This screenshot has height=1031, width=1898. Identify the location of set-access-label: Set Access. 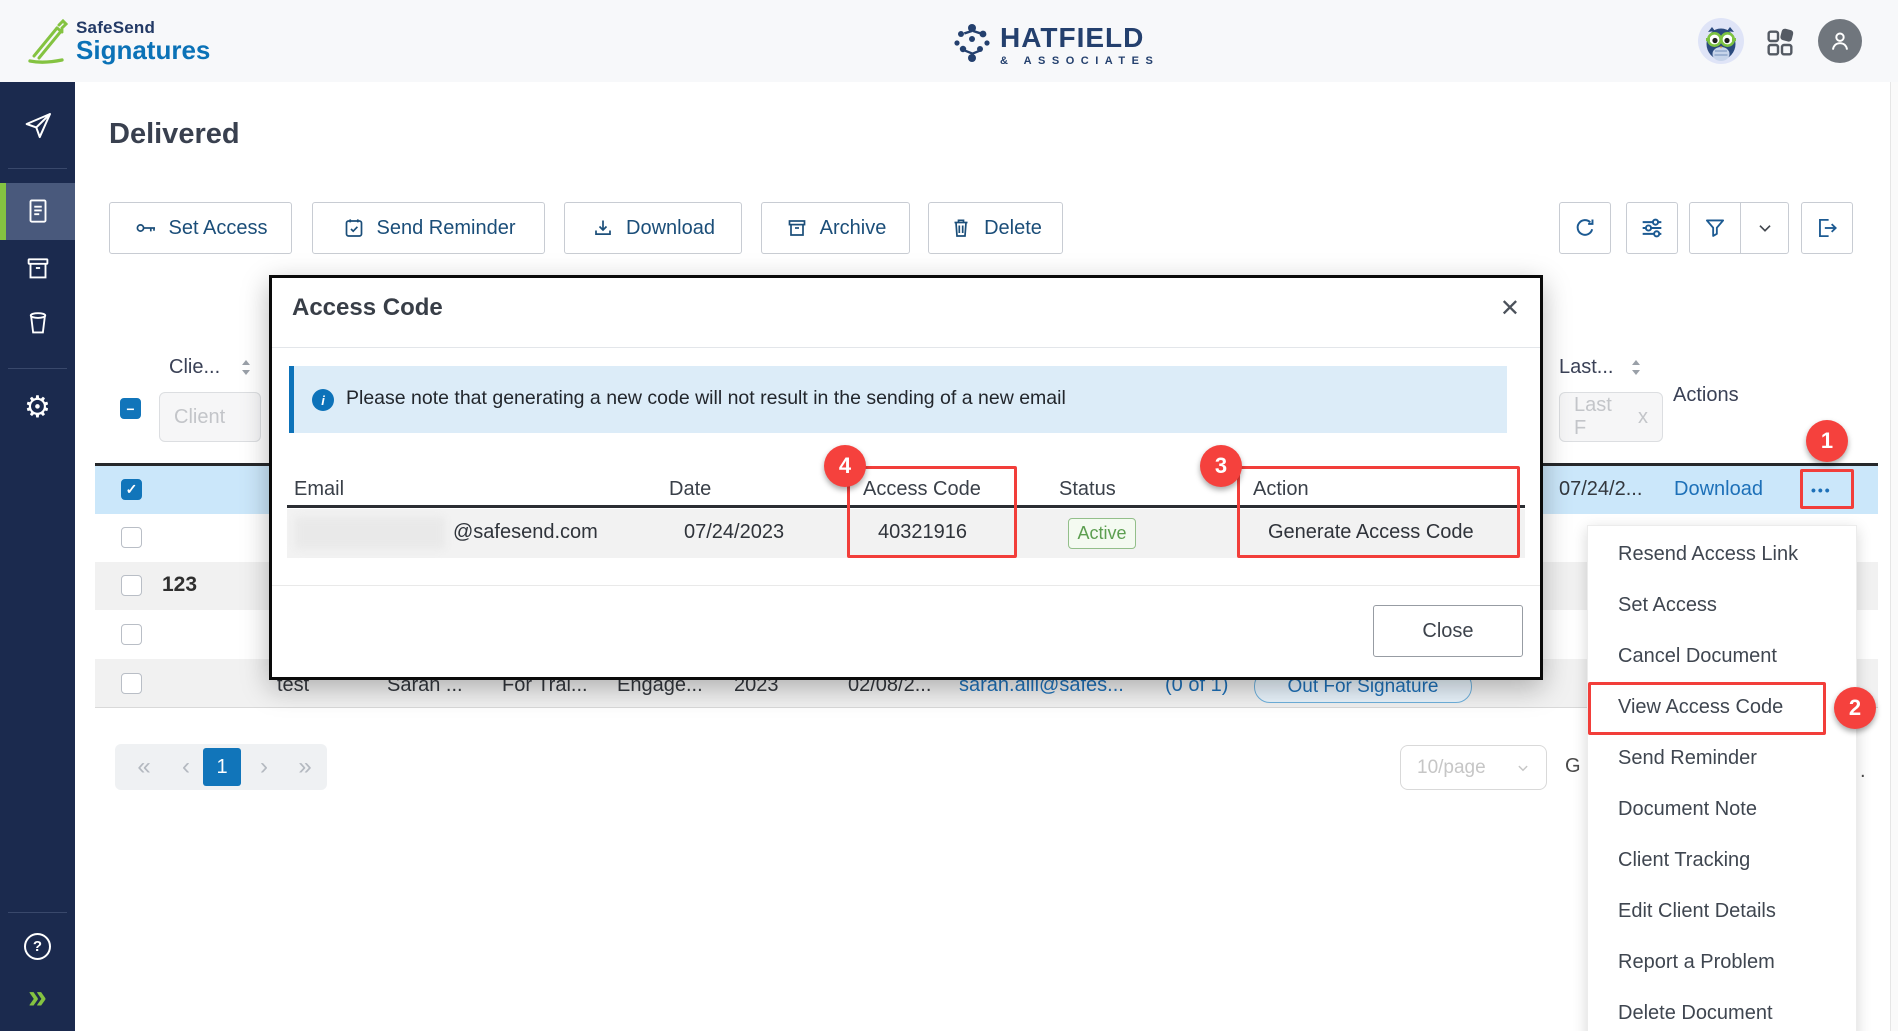
(218, 227).